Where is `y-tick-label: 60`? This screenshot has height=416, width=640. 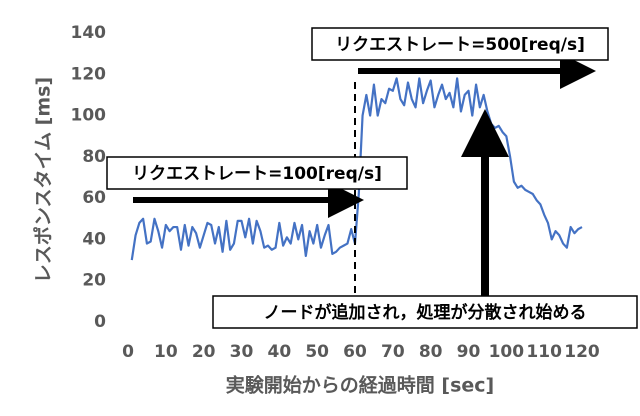
y-tick-label: 60 is located at coordinates (94, 198).